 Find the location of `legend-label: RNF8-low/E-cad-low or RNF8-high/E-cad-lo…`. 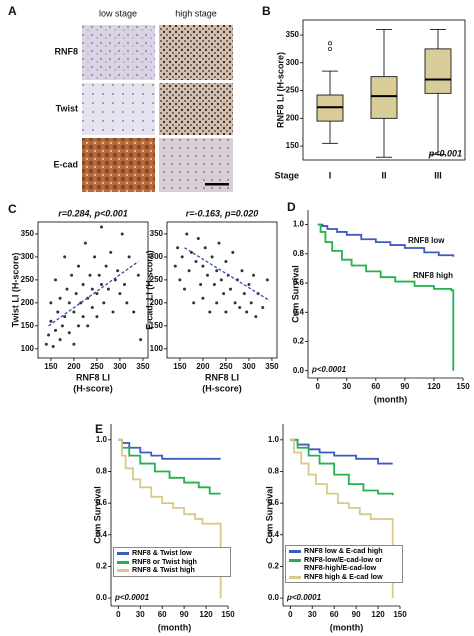

legend-label: RNF8-low/E-cad-low or RNF8-high/E-cad-lo… is located at coordinates (343, 563).